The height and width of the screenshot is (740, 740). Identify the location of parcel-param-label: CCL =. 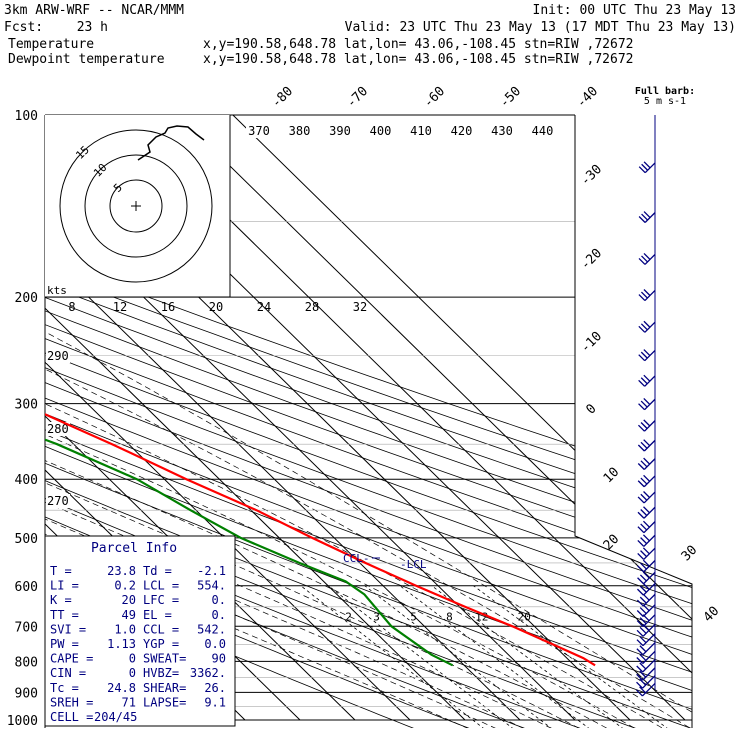
(161, 629).